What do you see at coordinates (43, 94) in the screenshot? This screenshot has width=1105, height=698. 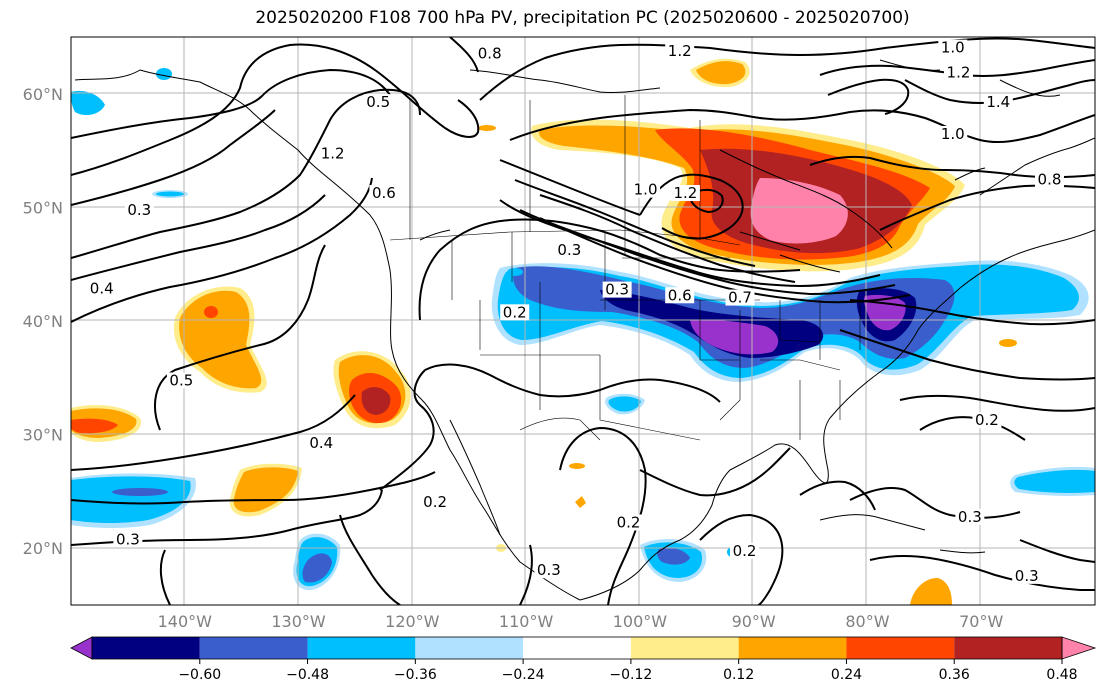 I see `latitude-label: 60°N` at bounding box center [43, 94].